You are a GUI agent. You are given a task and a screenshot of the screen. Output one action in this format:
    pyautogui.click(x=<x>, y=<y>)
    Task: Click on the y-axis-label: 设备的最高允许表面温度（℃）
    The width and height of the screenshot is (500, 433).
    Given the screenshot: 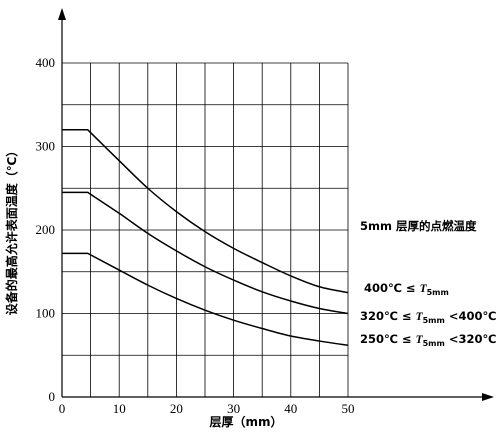 What is the action you would take?
    pyautogui.click(x=11, y=230)
    